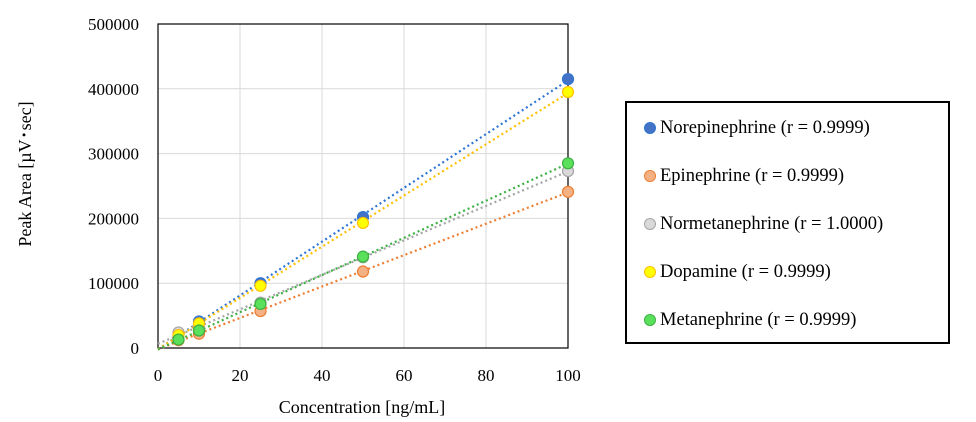 This screenshot has height=422, width=976. I want to click on legend-label: Dopamine (r = 0.9999), so click(745, 271).